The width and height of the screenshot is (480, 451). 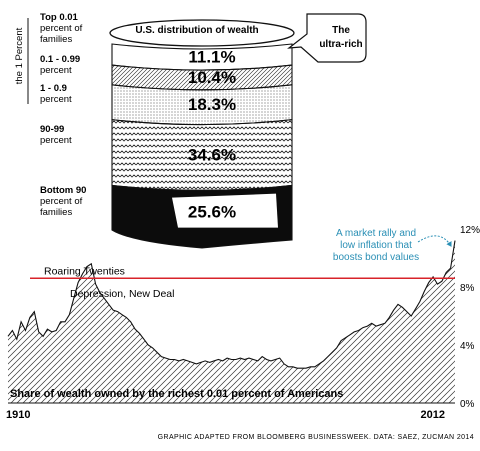 What do you see at coordinates (341, 30) in the screenshot?
I see `callout-line-1: The` at bounding box center [341, 30].